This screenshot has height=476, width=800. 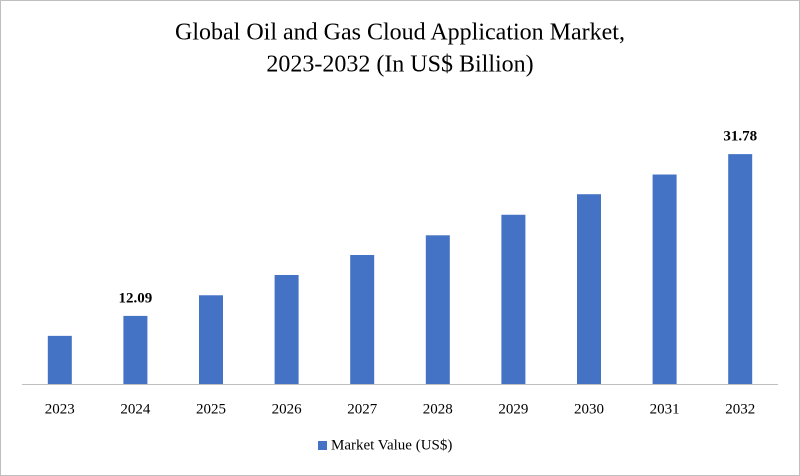 What do you see at coordinates (740, 409) in the screenshot?
I see `x-tick-label: 2032` at bounding box center [740, 409].